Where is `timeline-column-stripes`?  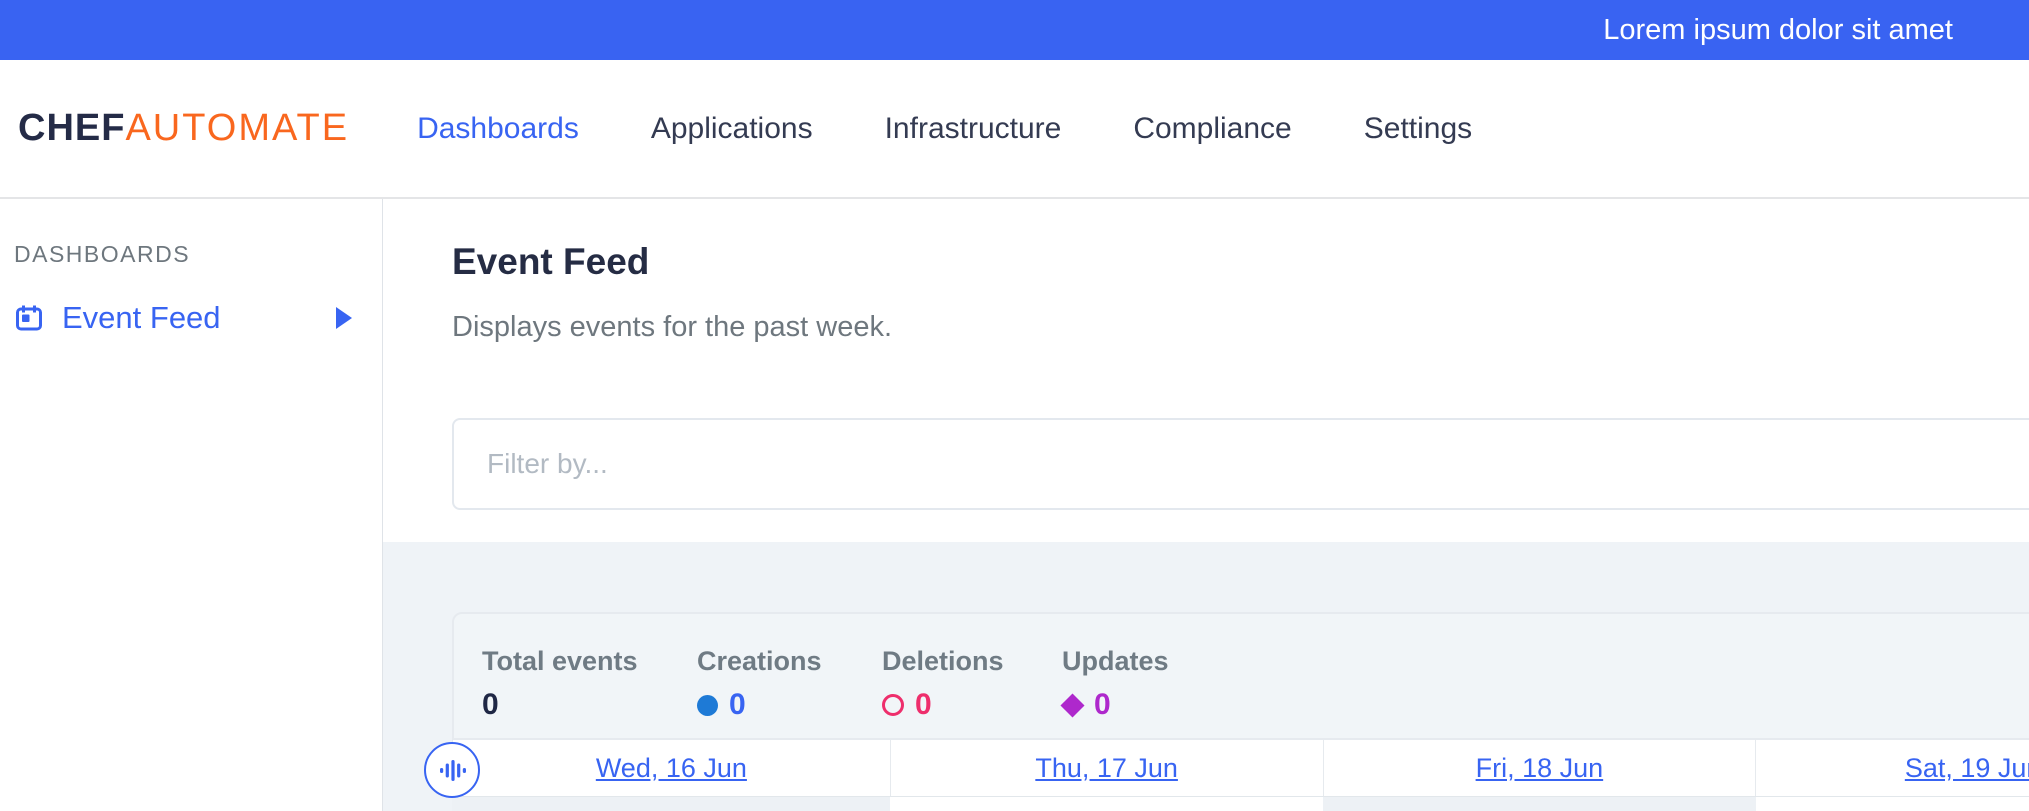 timeline-column-stripes is located at coordinates (1240, 804).